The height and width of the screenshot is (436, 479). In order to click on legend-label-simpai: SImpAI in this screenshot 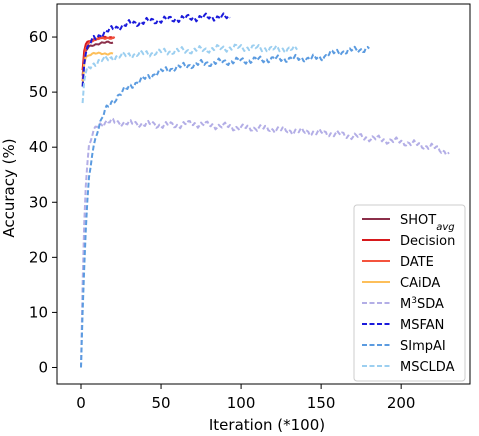, I will do `click(423, 346)`.